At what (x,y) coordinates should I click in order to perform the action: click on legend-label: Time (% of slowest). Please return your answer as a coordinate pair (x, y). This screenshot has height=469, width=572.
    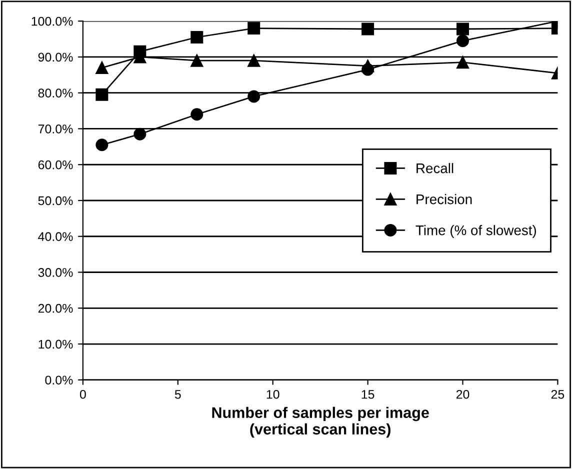
    Looking at the image, I should click on (476, 231).